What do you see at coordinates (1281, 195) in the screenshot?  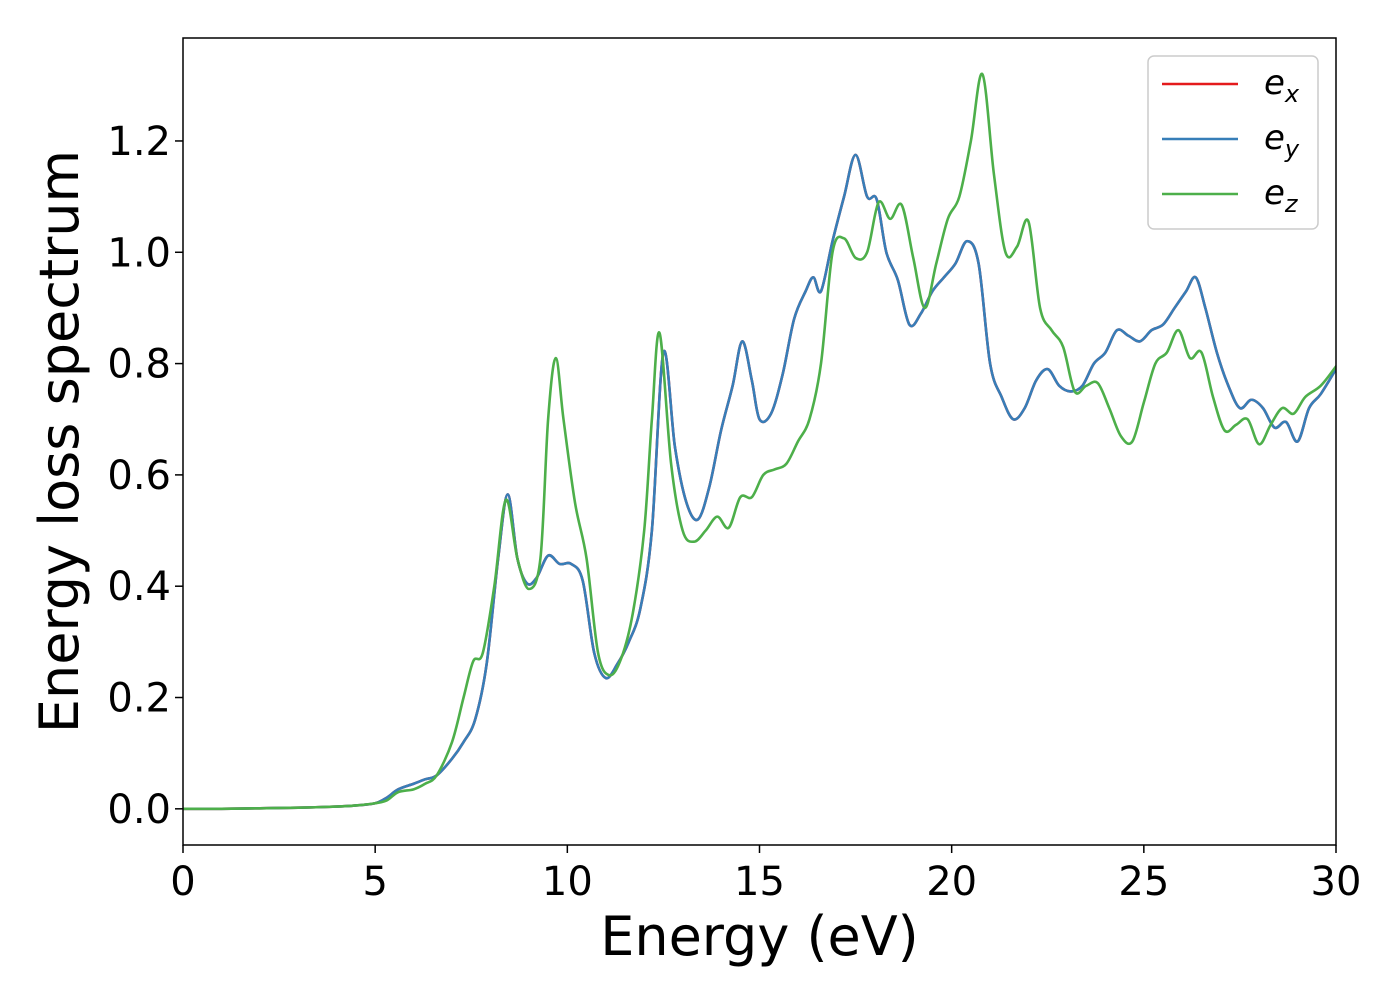 I see `legend-entry-z: ez` at bounding box center [1281, 195].